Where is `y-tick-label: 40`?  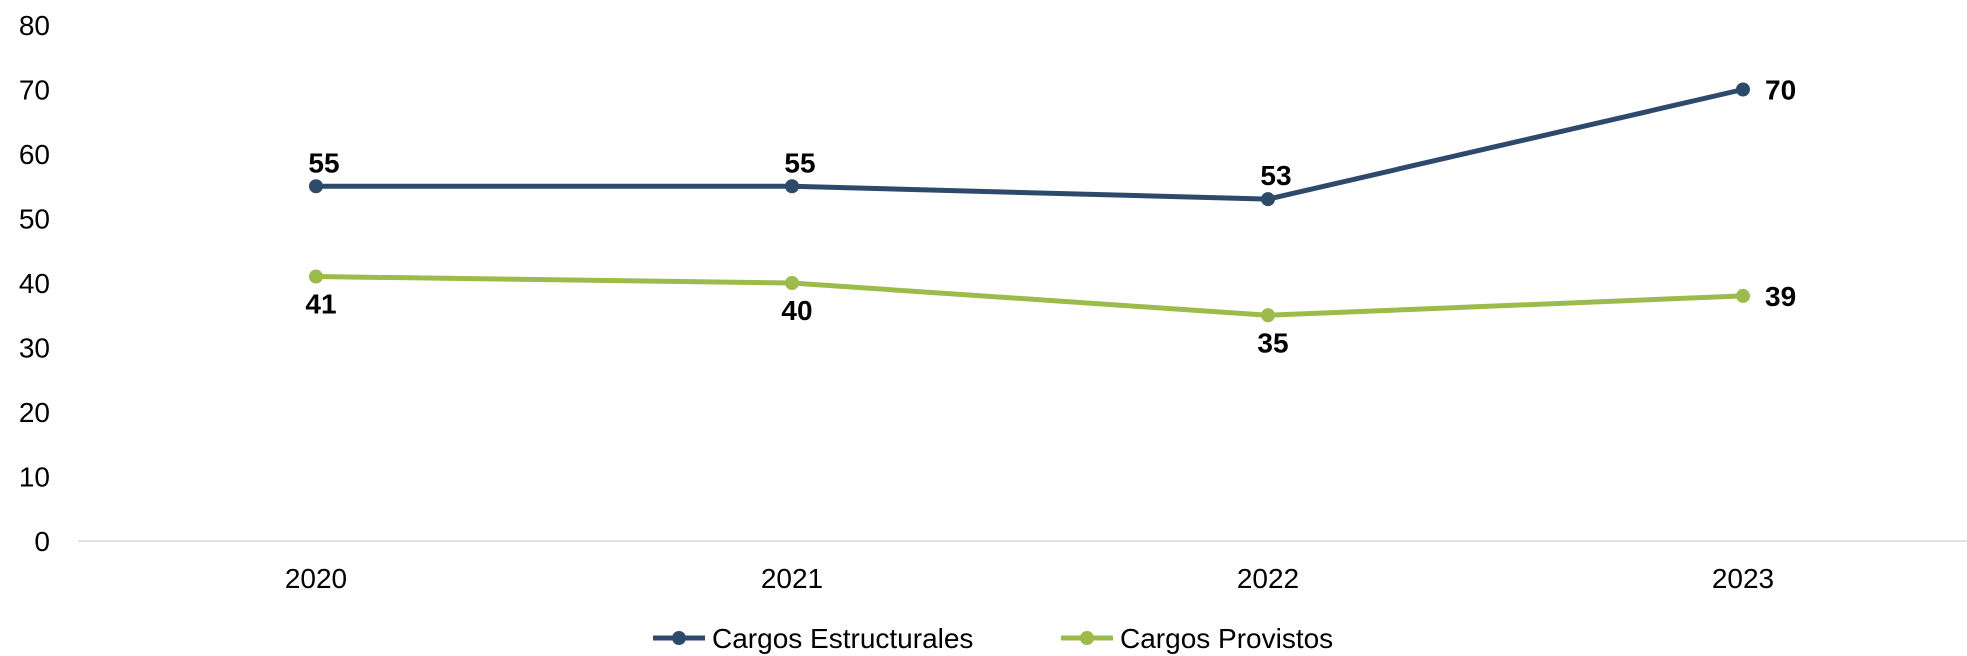
y-tick-label: 40 is located at coordinates (34, 283).